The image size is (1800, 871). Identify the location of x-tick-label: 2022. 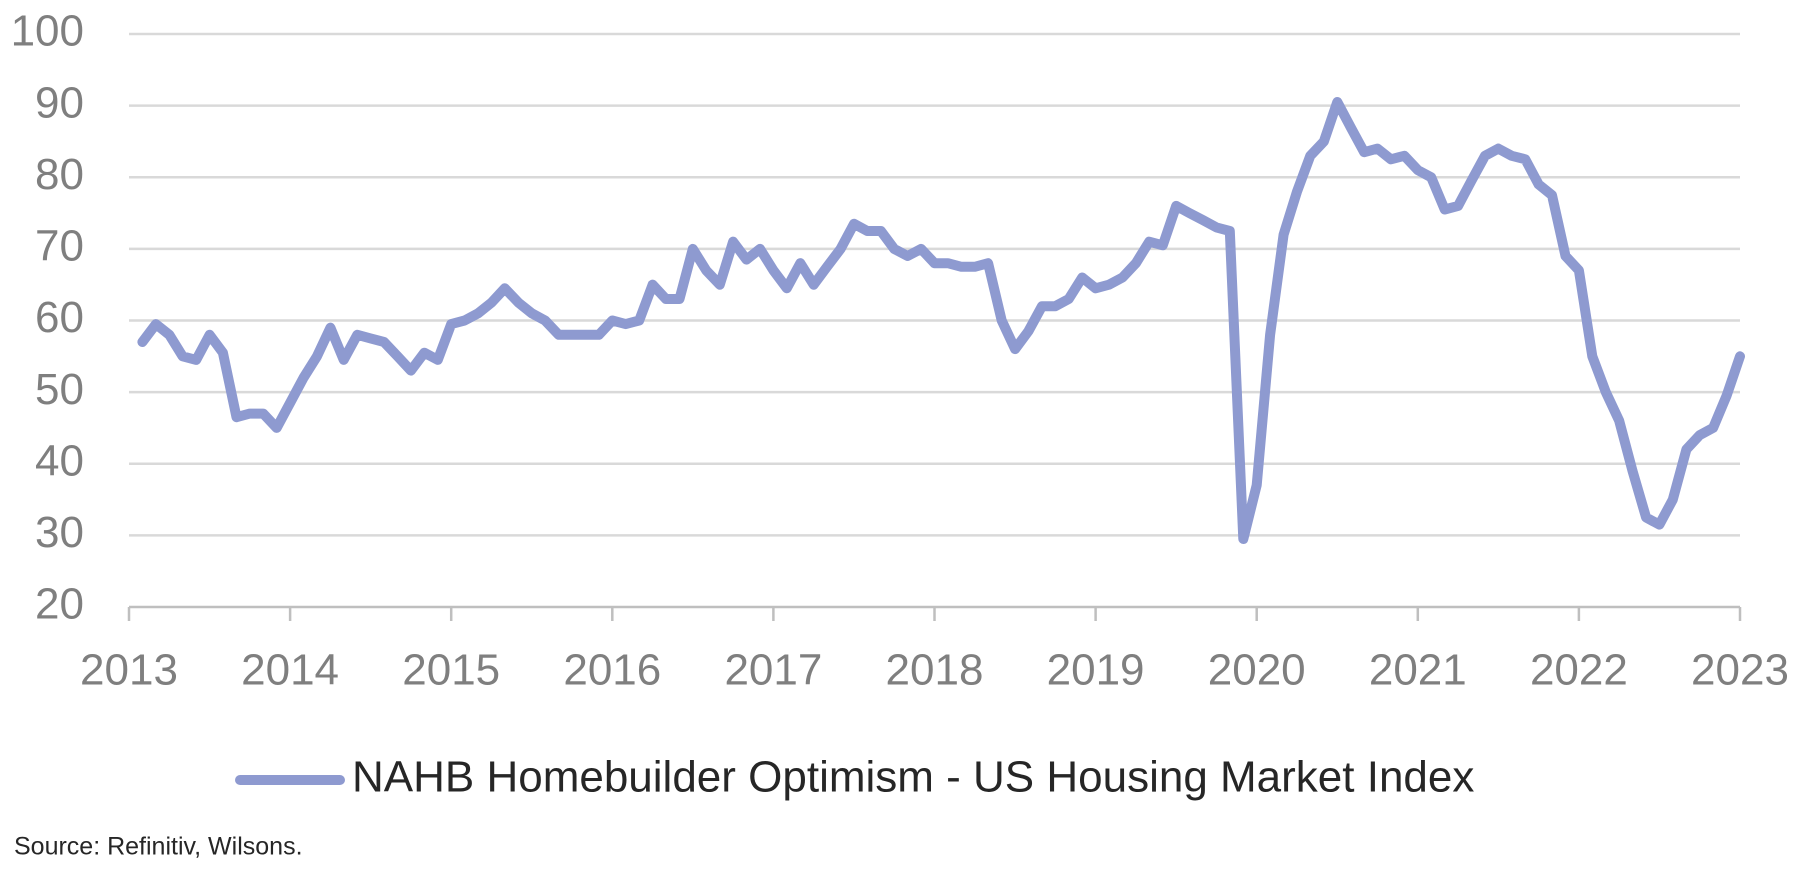
(1579, 670).